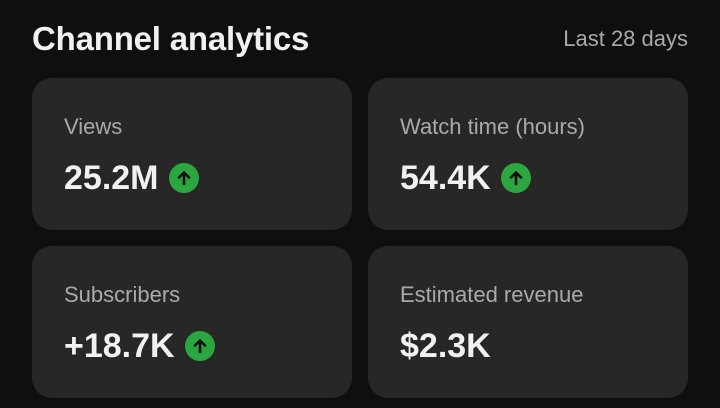 This screenshot has height=408, width=720. What do you see at coordinates (445, 178) in the screenshot?
I see `metric-value: 54.4K` at bounding box center [445, 178].